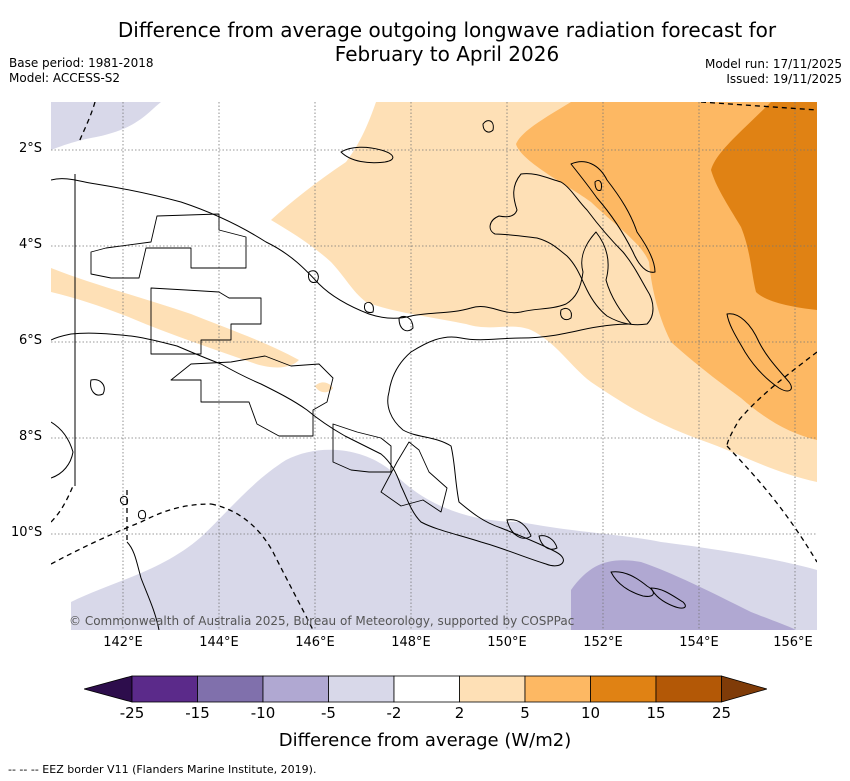  I want to click on lat-label-10s: 10°S, so click(27, 532).